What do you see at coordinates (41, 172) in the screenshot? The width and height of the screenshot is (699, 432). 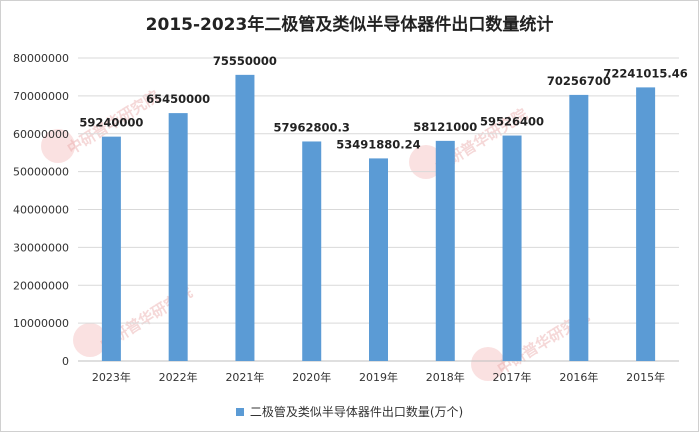 I see `y-tick-label: 50000000` at bounding box center [41, 172].